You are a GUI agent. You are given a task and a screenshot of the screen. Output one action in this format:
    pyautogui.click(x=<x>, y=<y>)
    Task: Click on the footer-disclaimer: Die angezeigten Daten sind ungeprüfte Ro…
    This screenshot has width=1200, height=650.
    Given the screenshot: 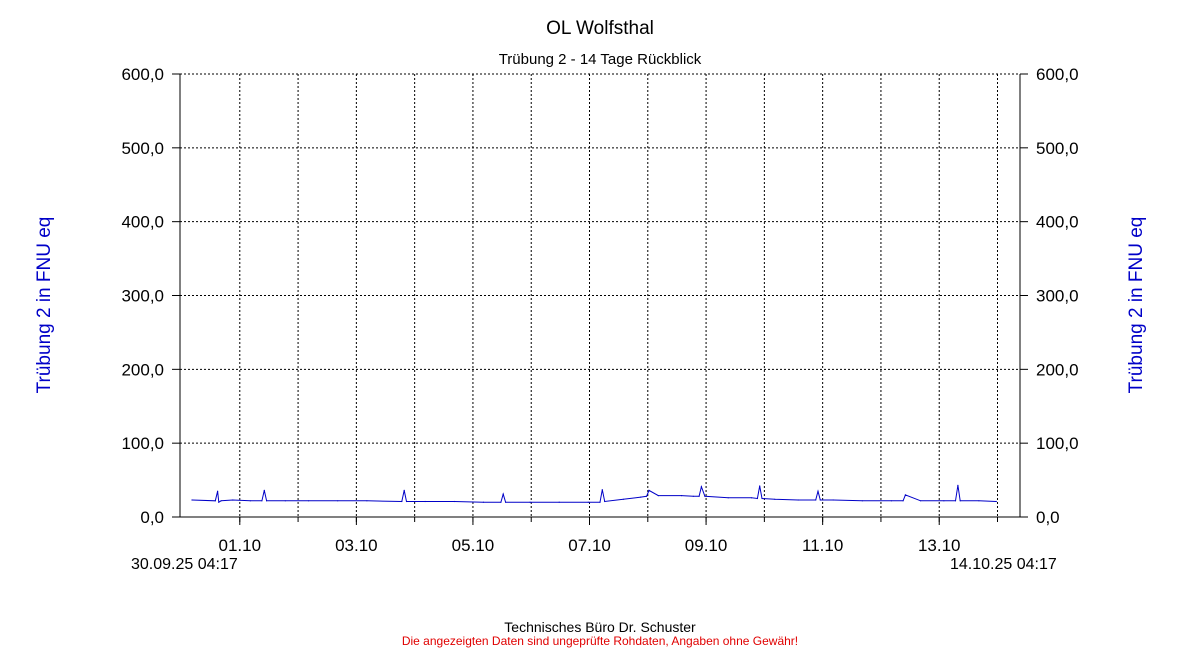 What is the action you would take?
    pyautogui.click(x=600, y=641)
    